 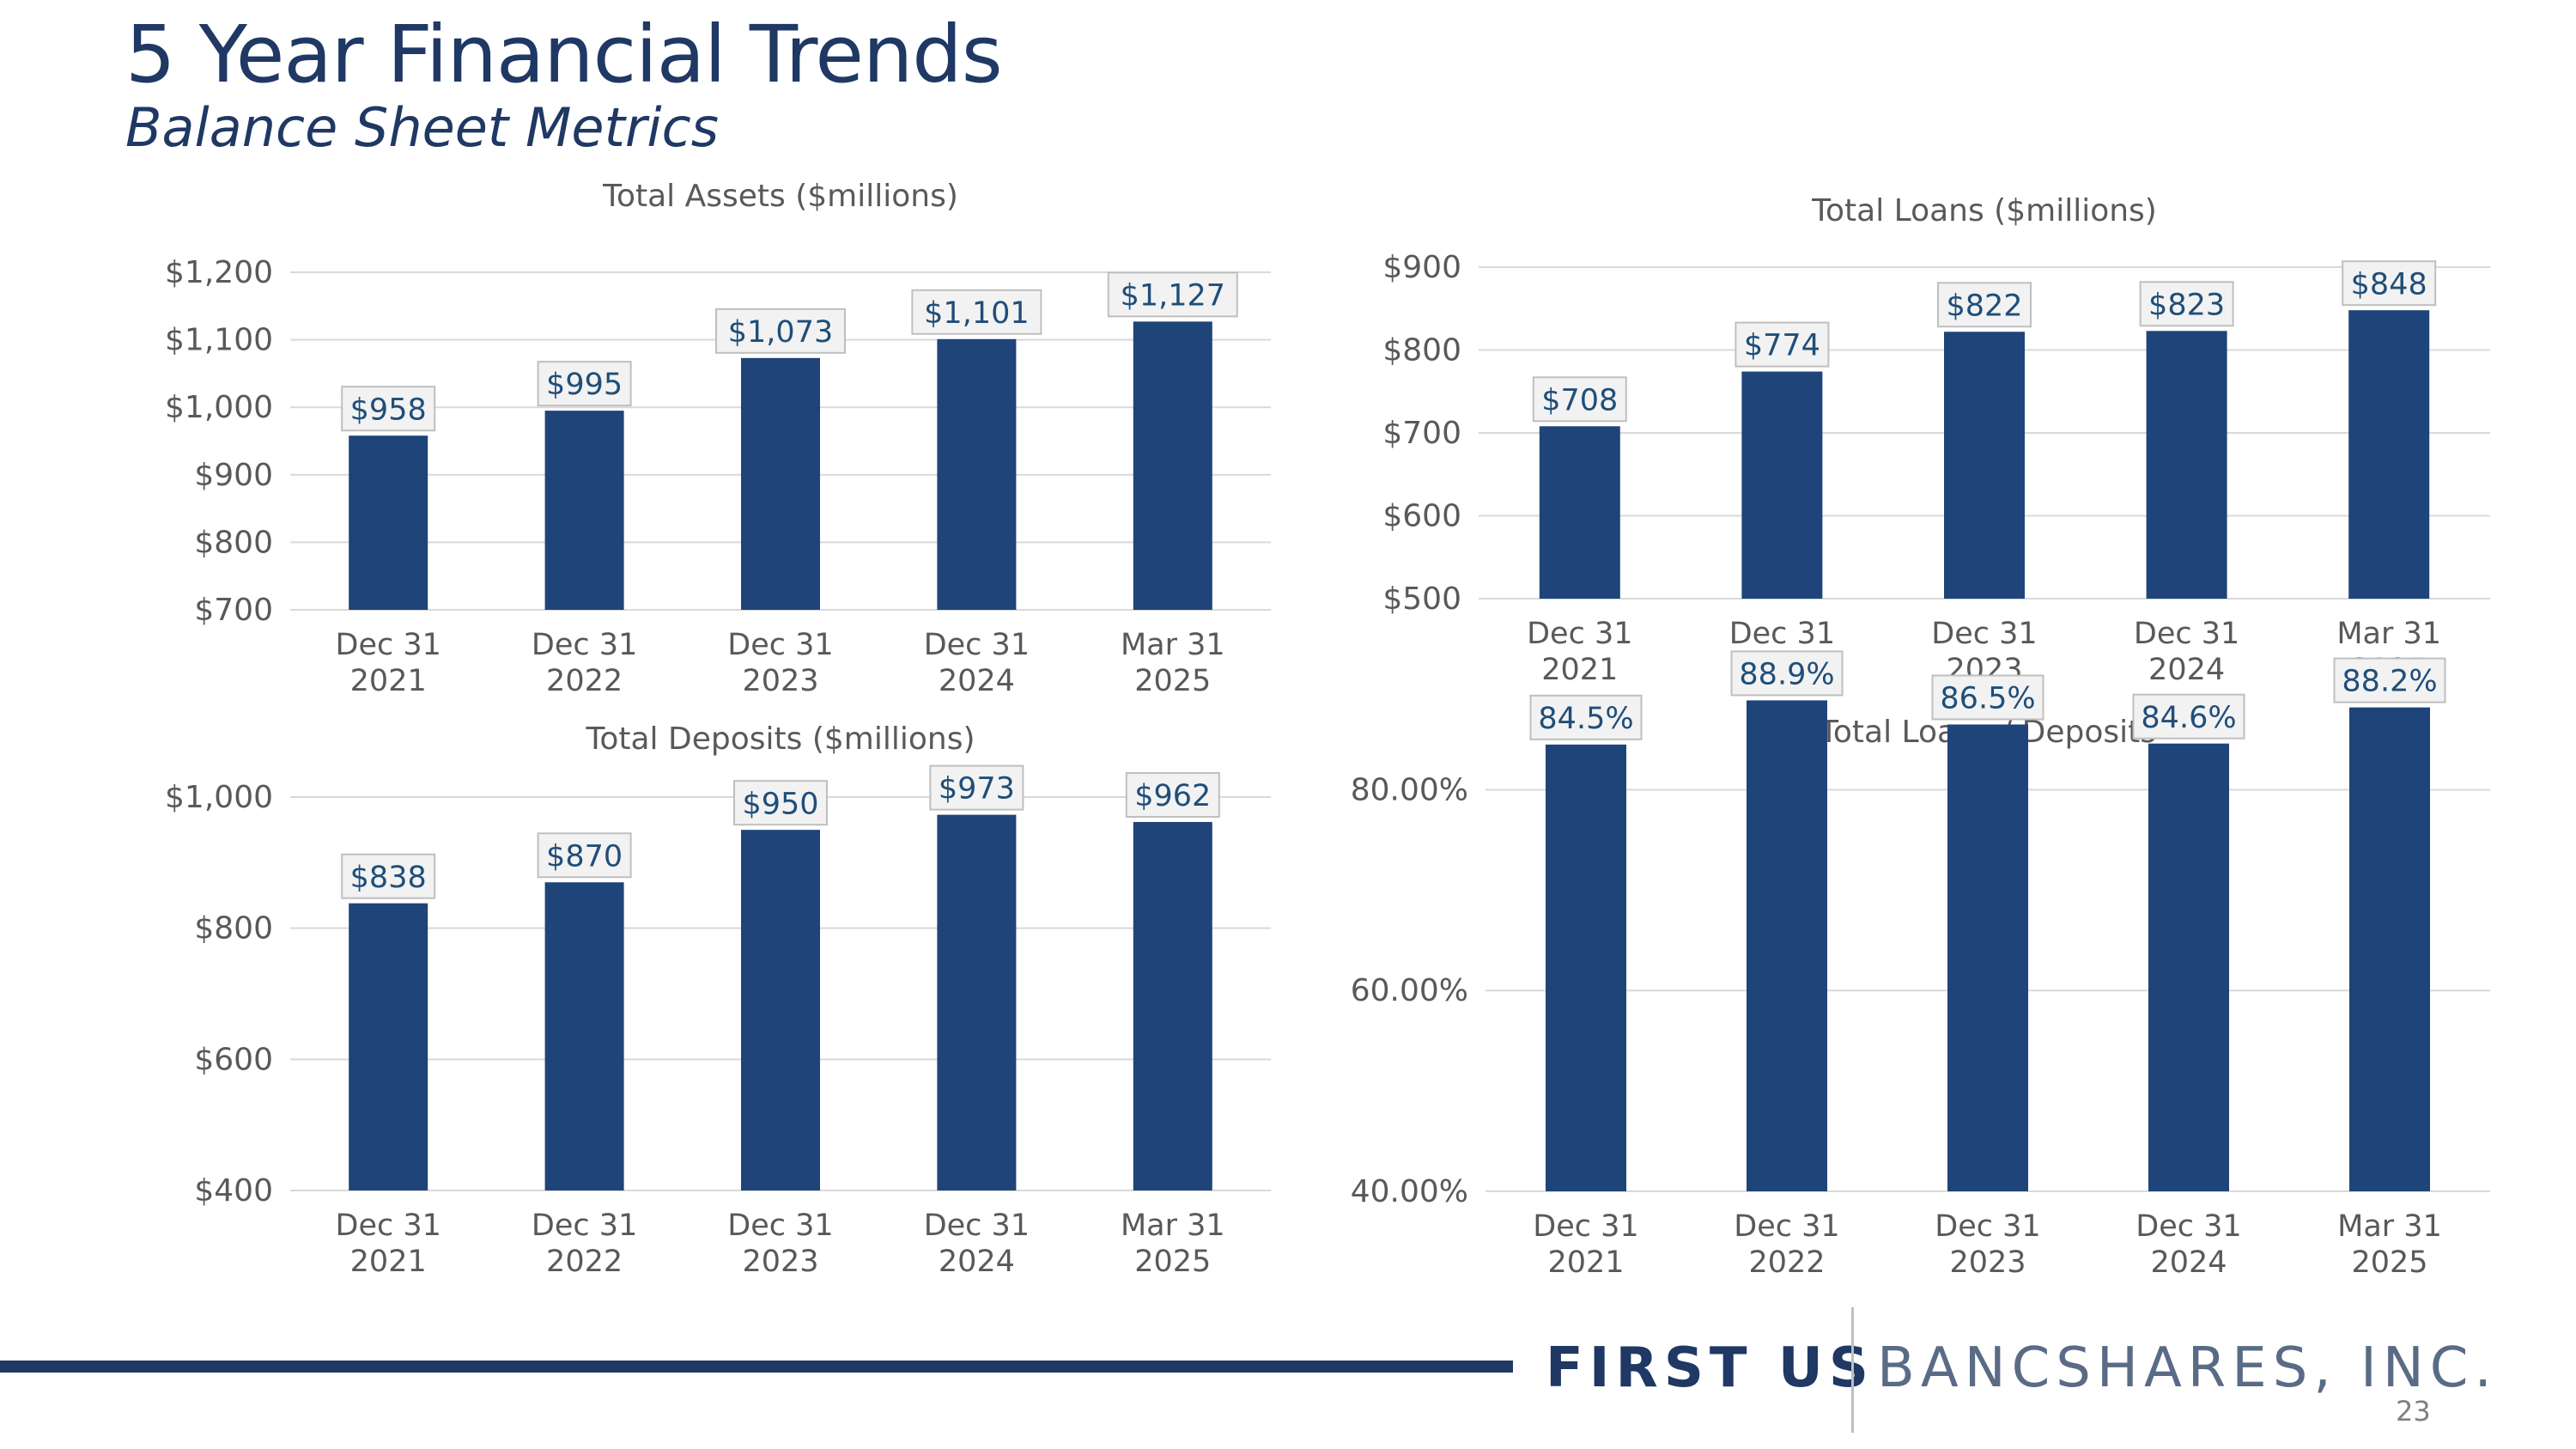 I want to click on data-label: $838, so click(x=388, y=878).